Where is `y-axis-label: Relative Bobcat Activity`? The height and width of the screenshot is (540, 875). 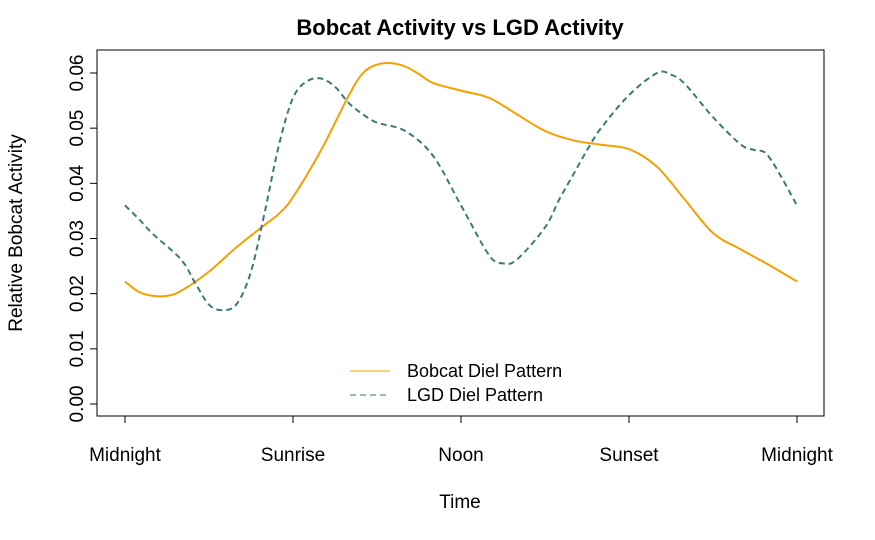 y-axis-label: Relative Bobcat Activity is located at coordinates (16, 233).